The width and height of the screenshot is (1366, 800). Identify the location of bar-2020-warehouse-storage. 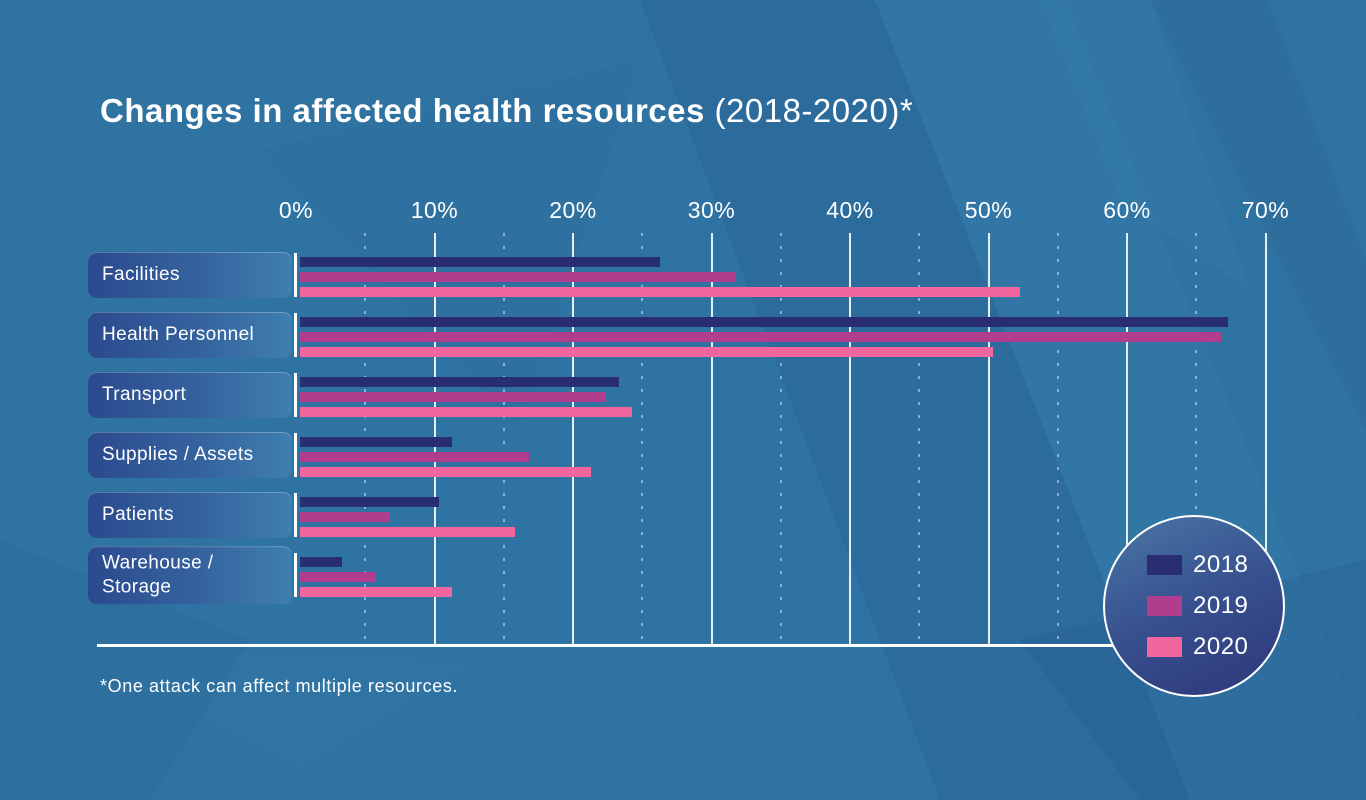
(376, 592).